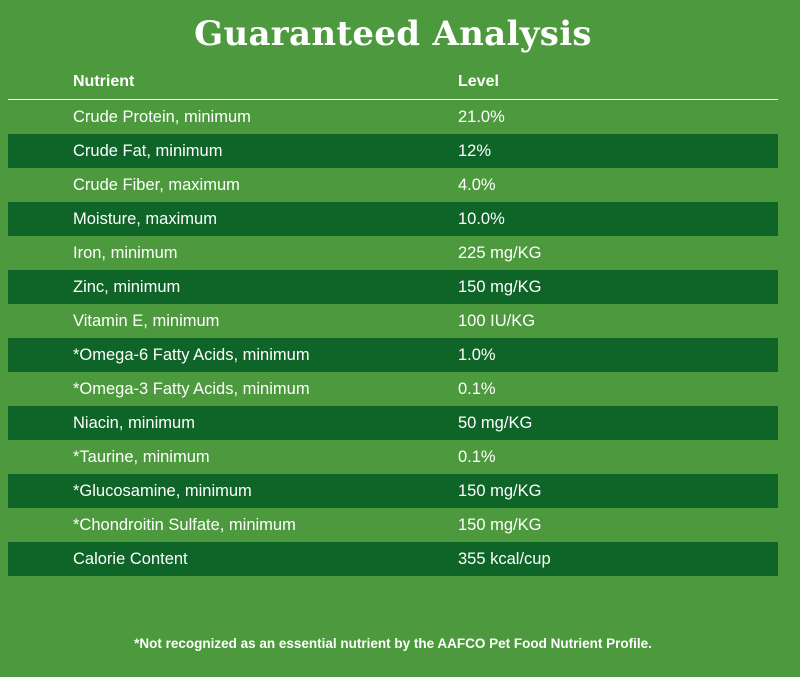 The width and height of the screenshot is (800, 677). I want to click on table-header-row: Nutrient Level, so click(393, 83).